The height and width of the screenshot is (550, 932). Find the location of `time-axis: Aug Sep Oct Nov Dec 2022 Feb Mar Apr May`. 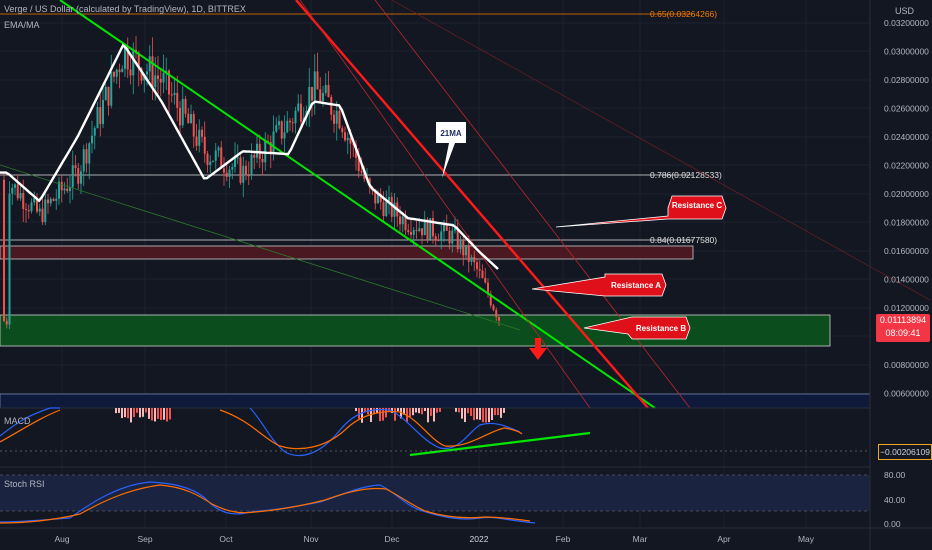

time-axis: Aug Sep Oct Nov Dec 2022 Feb Mar Apr May is located at coordinates (434, 539).